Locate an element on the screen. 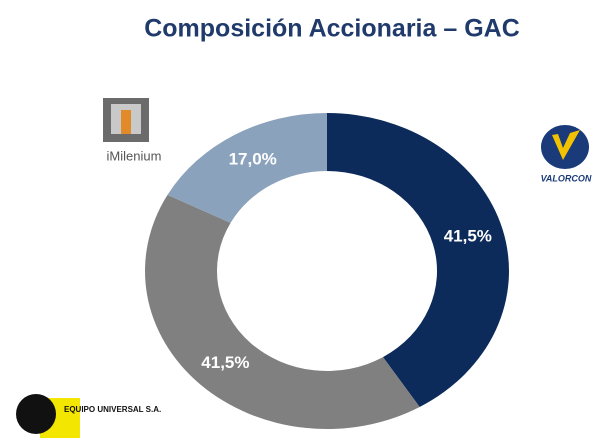 The height and width of the screenshot is (441, 608). logo-valorcon: VALORCON is located at coordinates (566, 154).